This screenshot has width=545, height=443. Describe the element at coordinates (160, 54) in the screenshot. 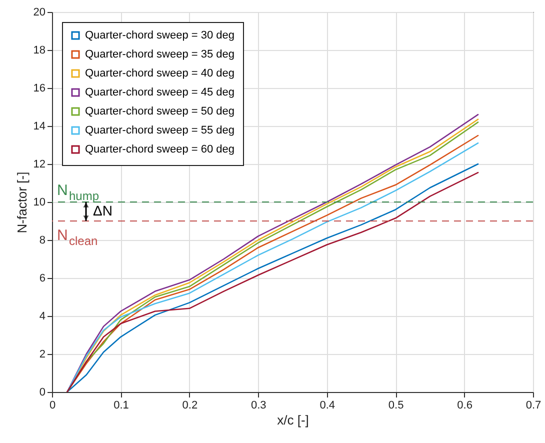

I see `legend-label: Quarter-chord sweep = 35 deg` at that location.